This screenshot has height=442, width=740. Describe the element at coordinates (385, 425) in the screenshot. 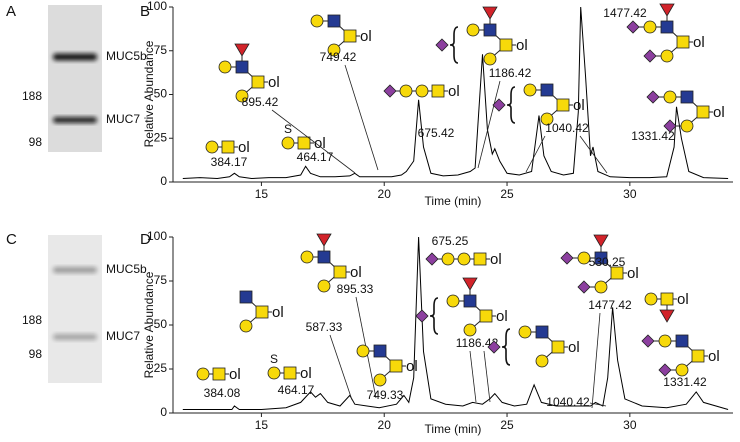

I see `x-tick-label: 20` at that location.